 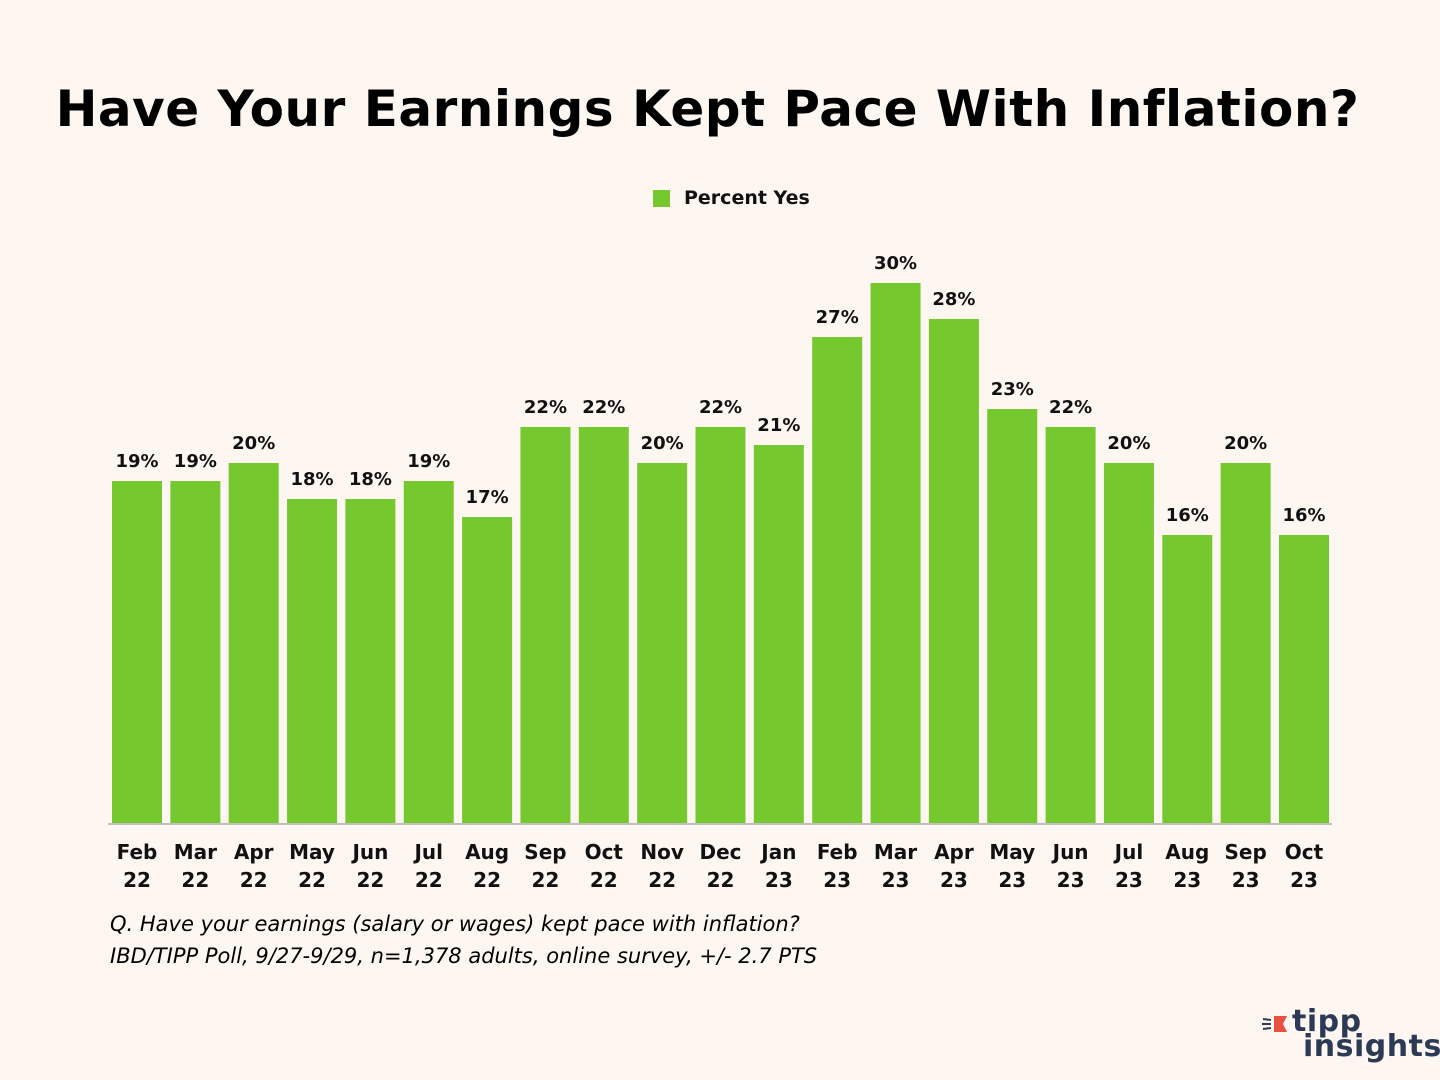 What do you see at coordinates (137, 866) in the screenshot?
I see `x-tick-label-0: Feb 22` at bounding box center [137, 866].